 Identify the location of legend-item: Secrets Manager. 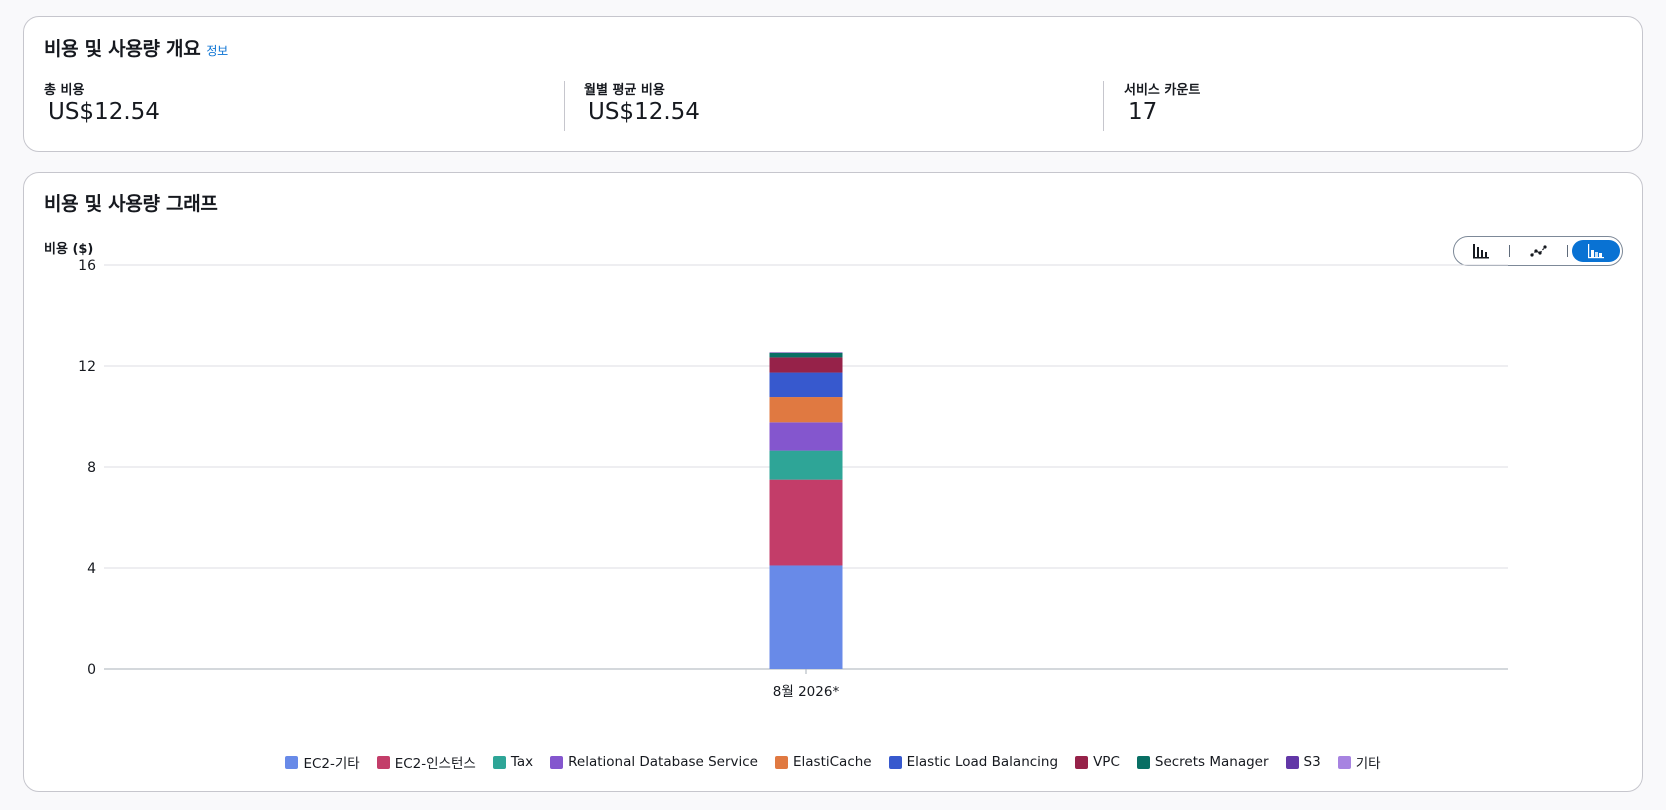
(1202, 762).